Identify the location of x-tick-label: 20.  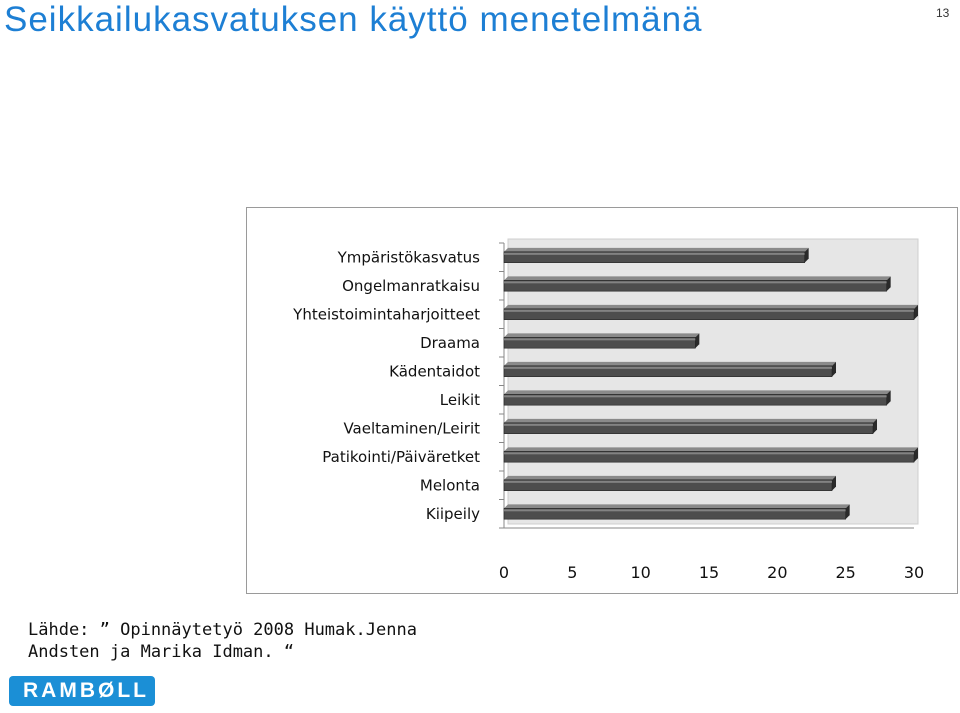
(777, 572).